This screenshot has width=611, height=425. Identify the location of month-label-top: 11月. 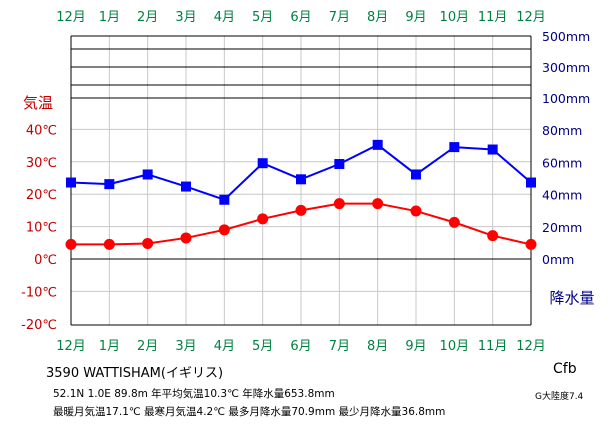
(493, 17).